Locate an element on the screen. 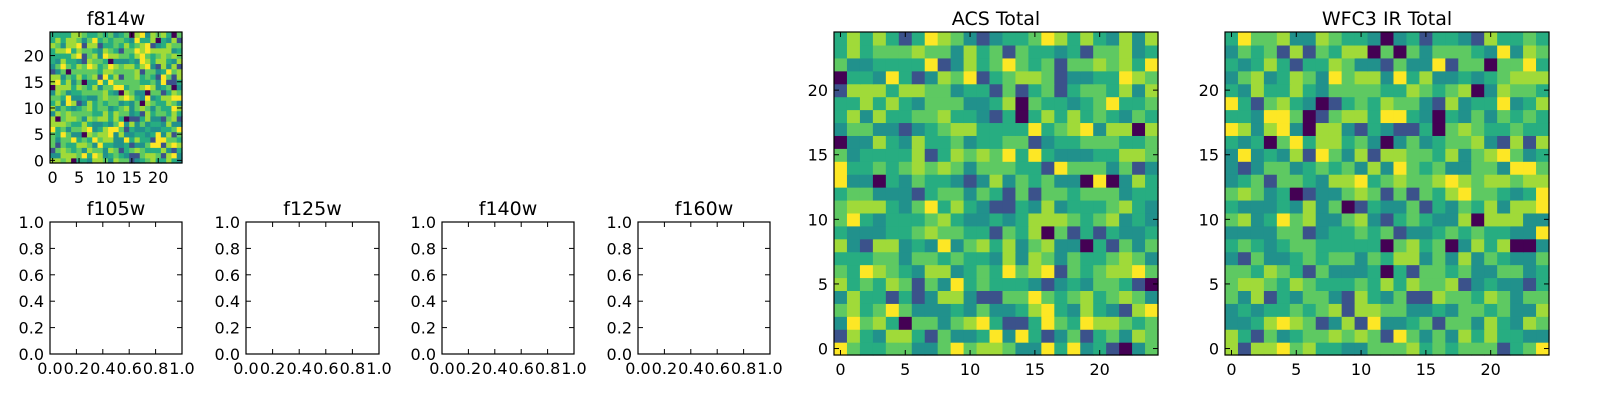 The width and height of the screenshot is (1600, 400). x-tick-label: 0 is located at coordinates (1231, 369).